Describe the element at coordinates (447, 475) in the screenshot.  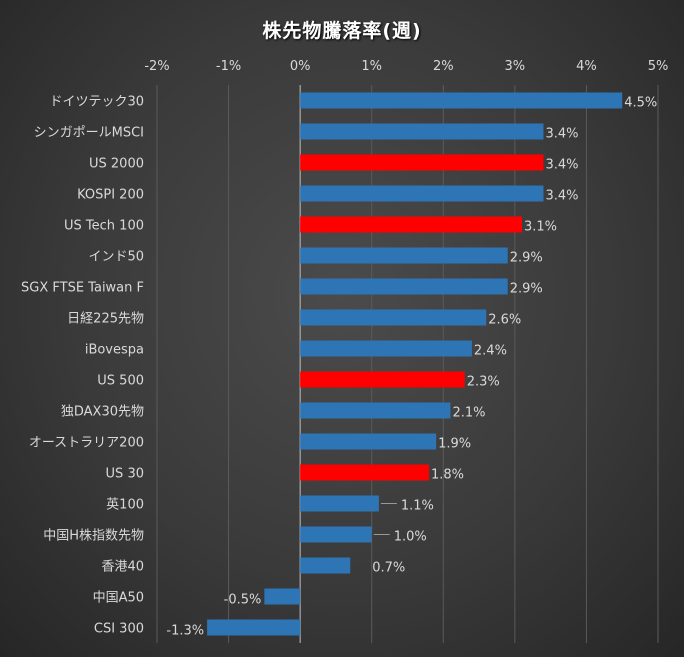
I see `data-label: 1.8%` at that location.